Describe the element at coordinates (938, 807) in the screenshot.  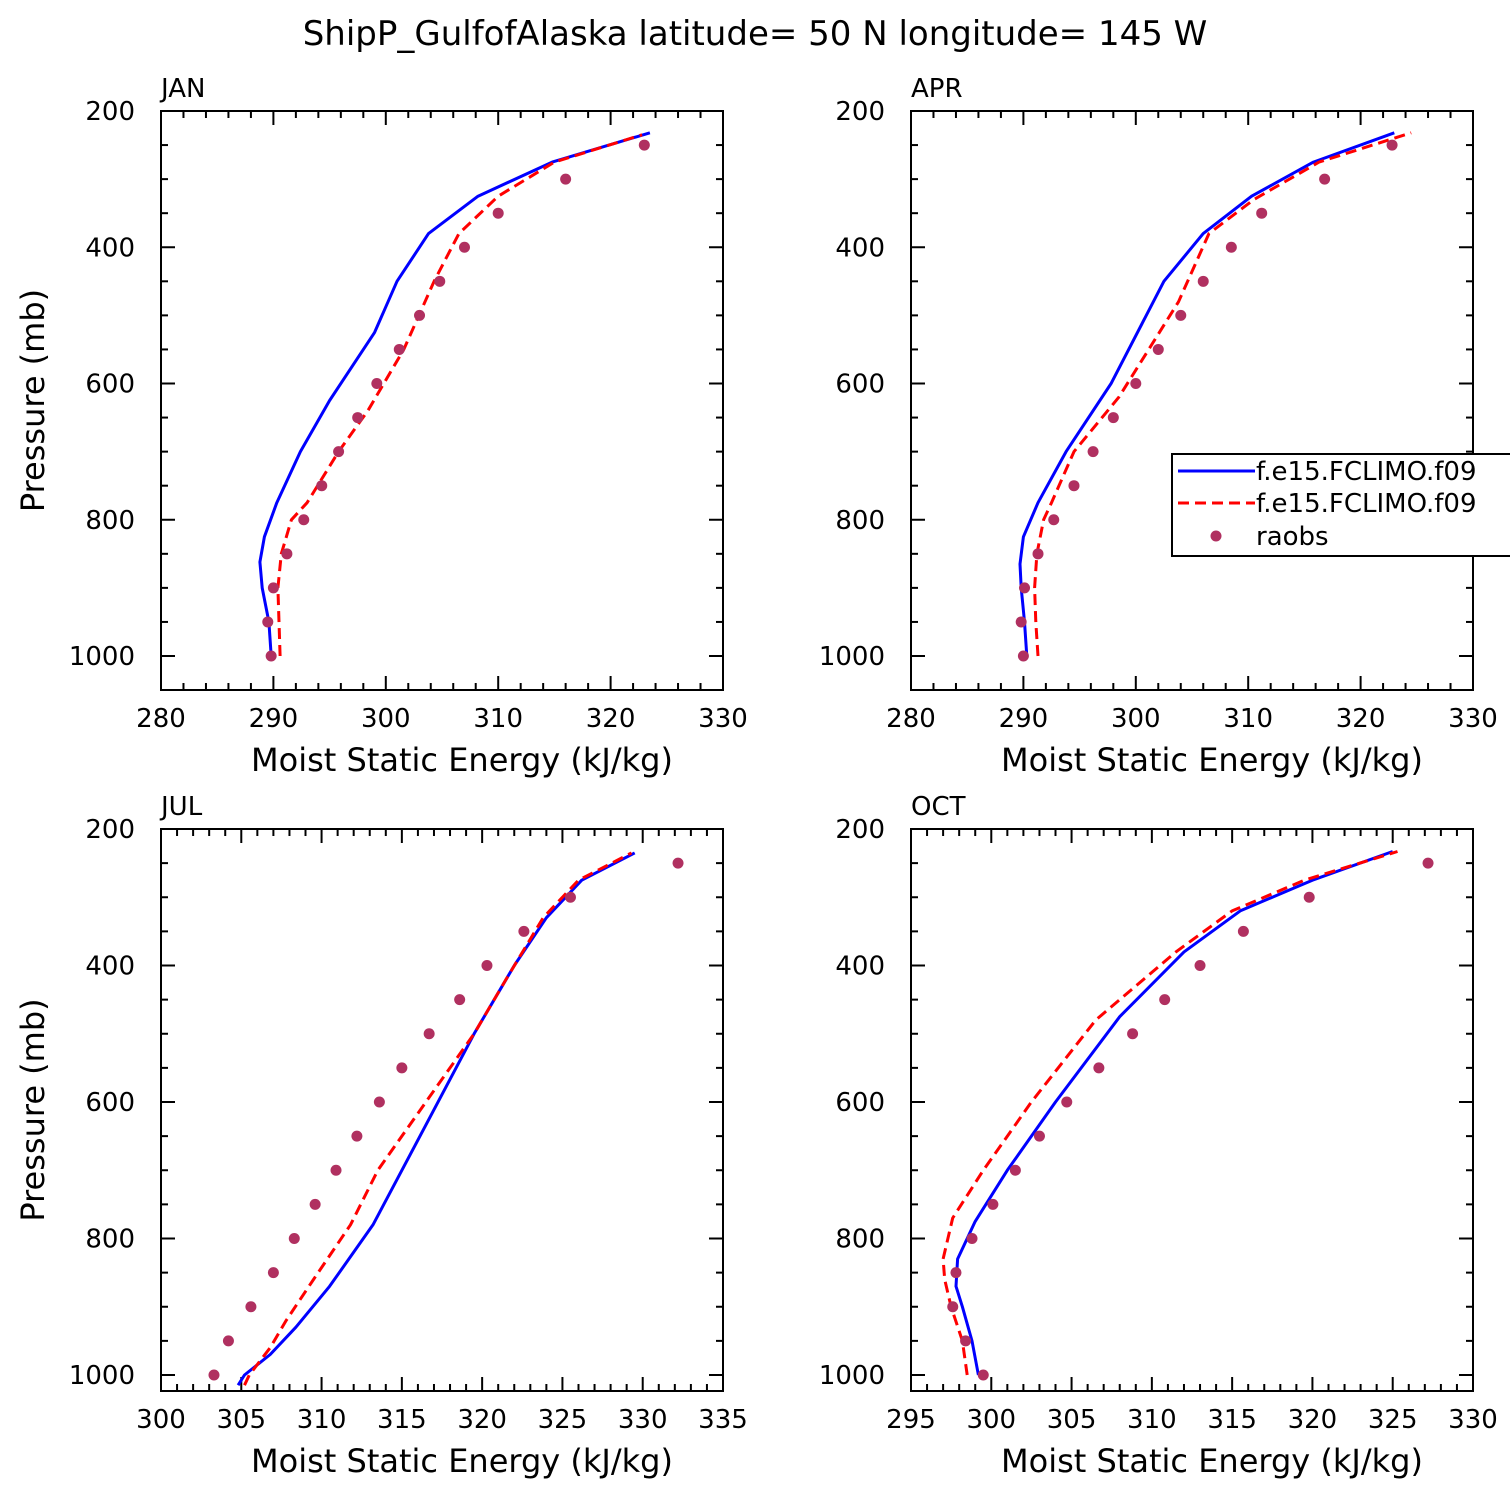
I see `panel-label: OCT` at that location.